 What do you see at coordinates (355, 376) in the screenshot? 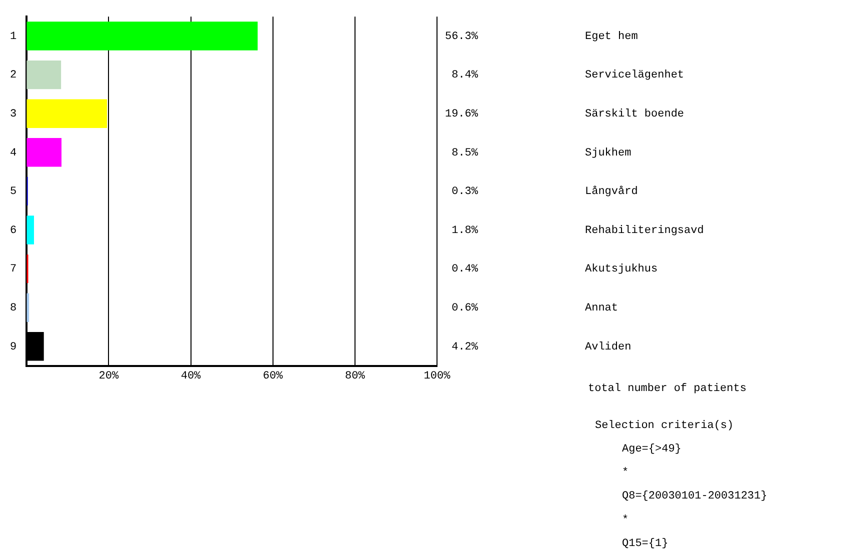
I see `x-tick-label: 80%` at bounding box center [355, 376].